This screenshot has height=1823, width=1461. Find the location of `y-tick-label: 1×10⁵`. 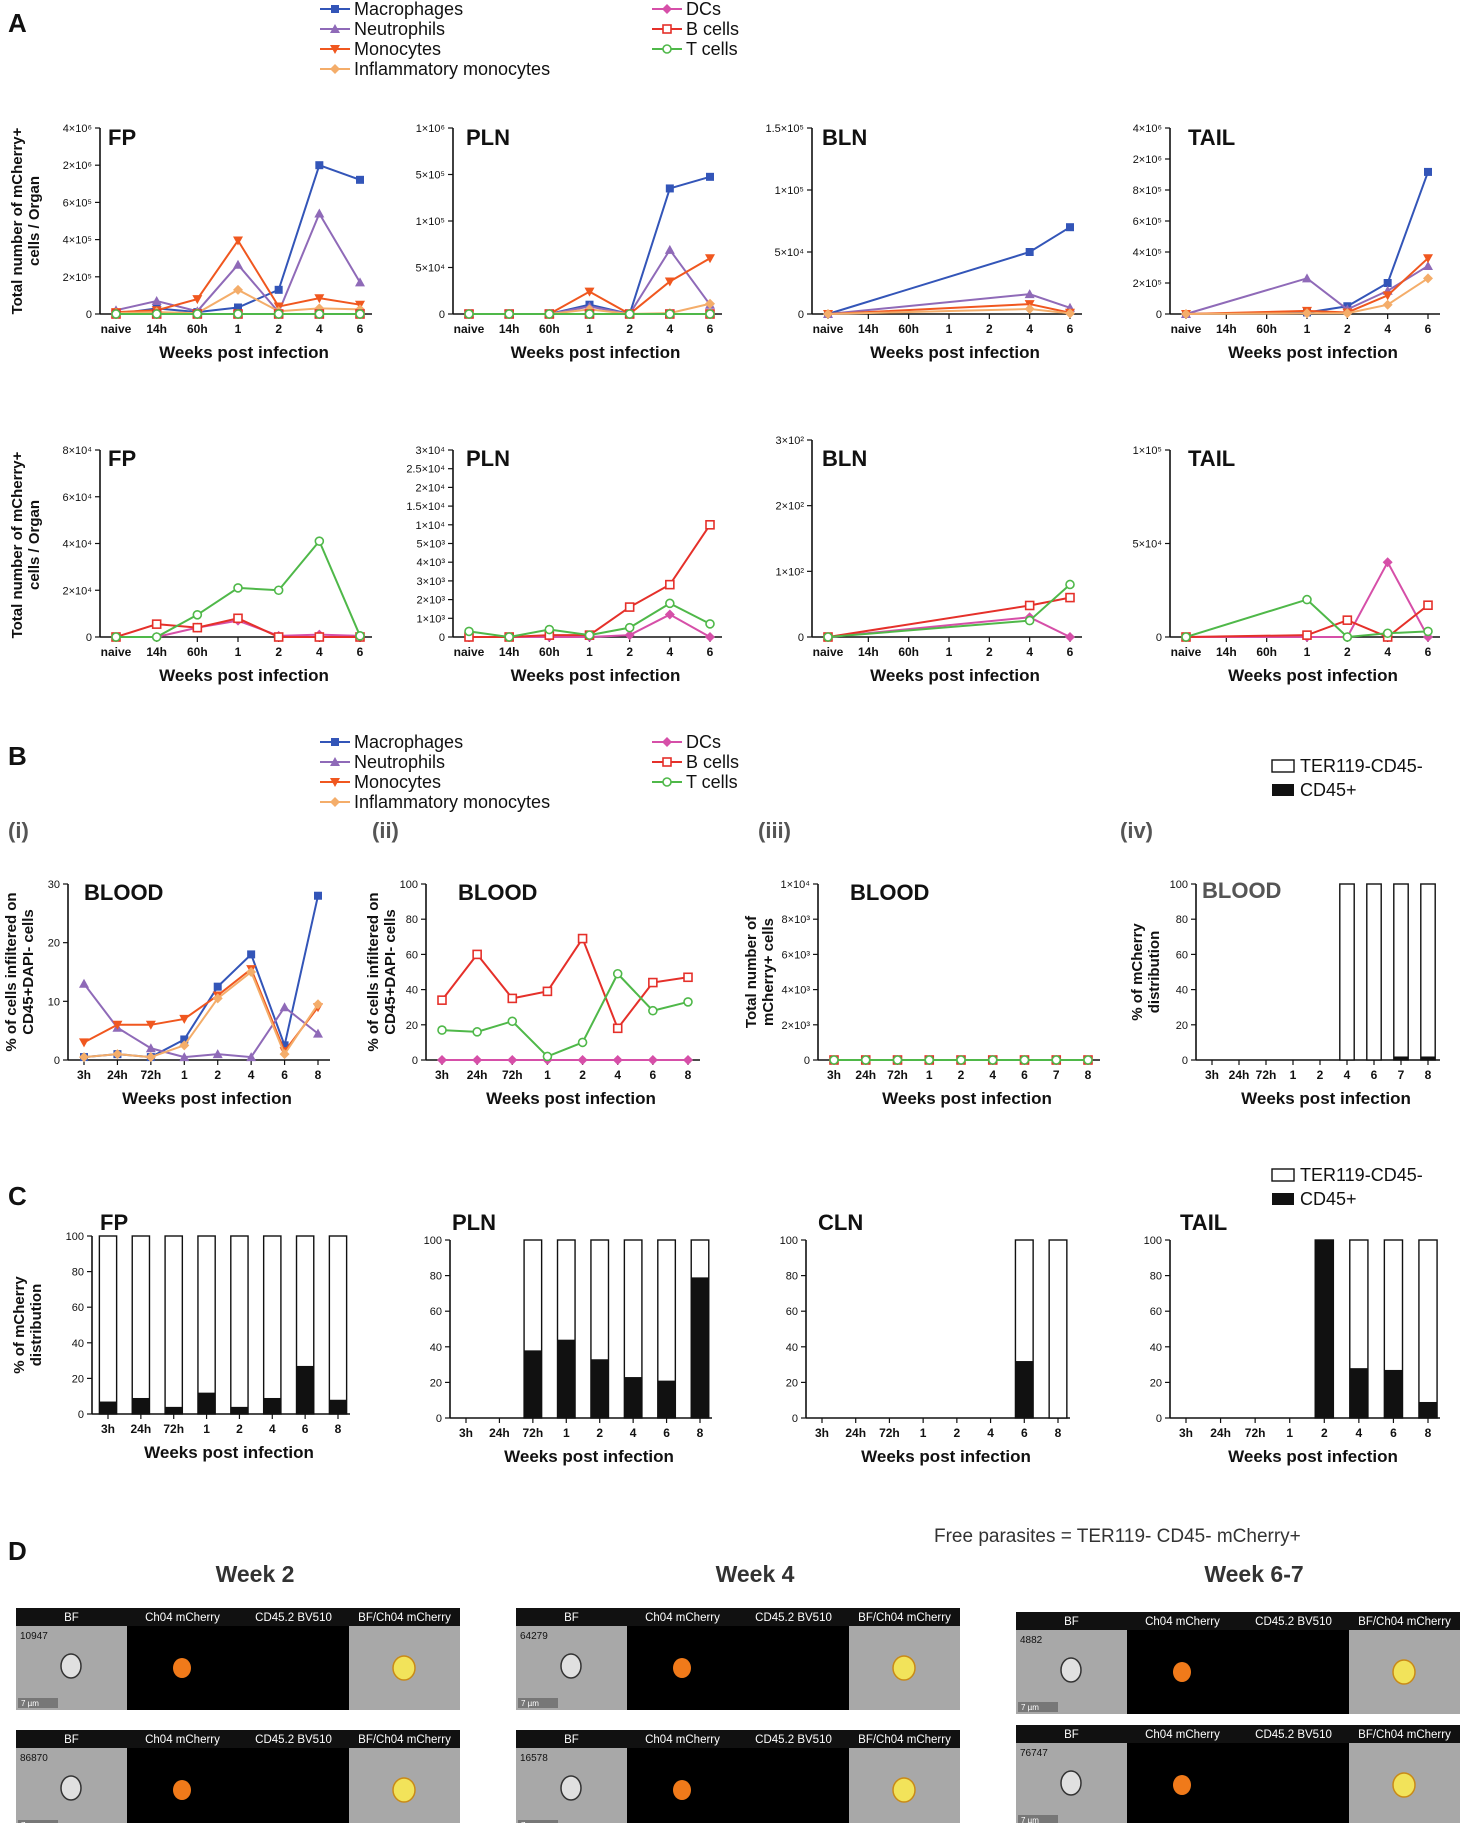

y-tick-label: 1×10⁵ is located at coordinates (430, 222).